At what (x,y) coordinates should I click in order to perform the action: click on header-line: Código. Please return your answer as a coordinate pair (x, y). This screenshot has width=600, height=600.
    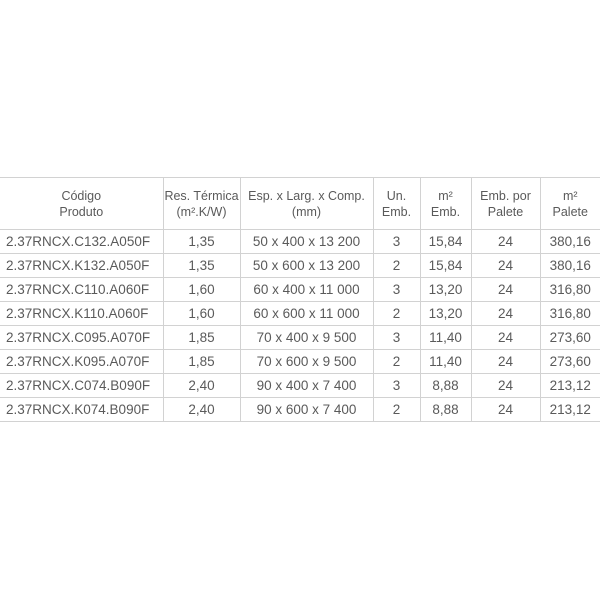
    Looking at the image, I should click on (81, 195).